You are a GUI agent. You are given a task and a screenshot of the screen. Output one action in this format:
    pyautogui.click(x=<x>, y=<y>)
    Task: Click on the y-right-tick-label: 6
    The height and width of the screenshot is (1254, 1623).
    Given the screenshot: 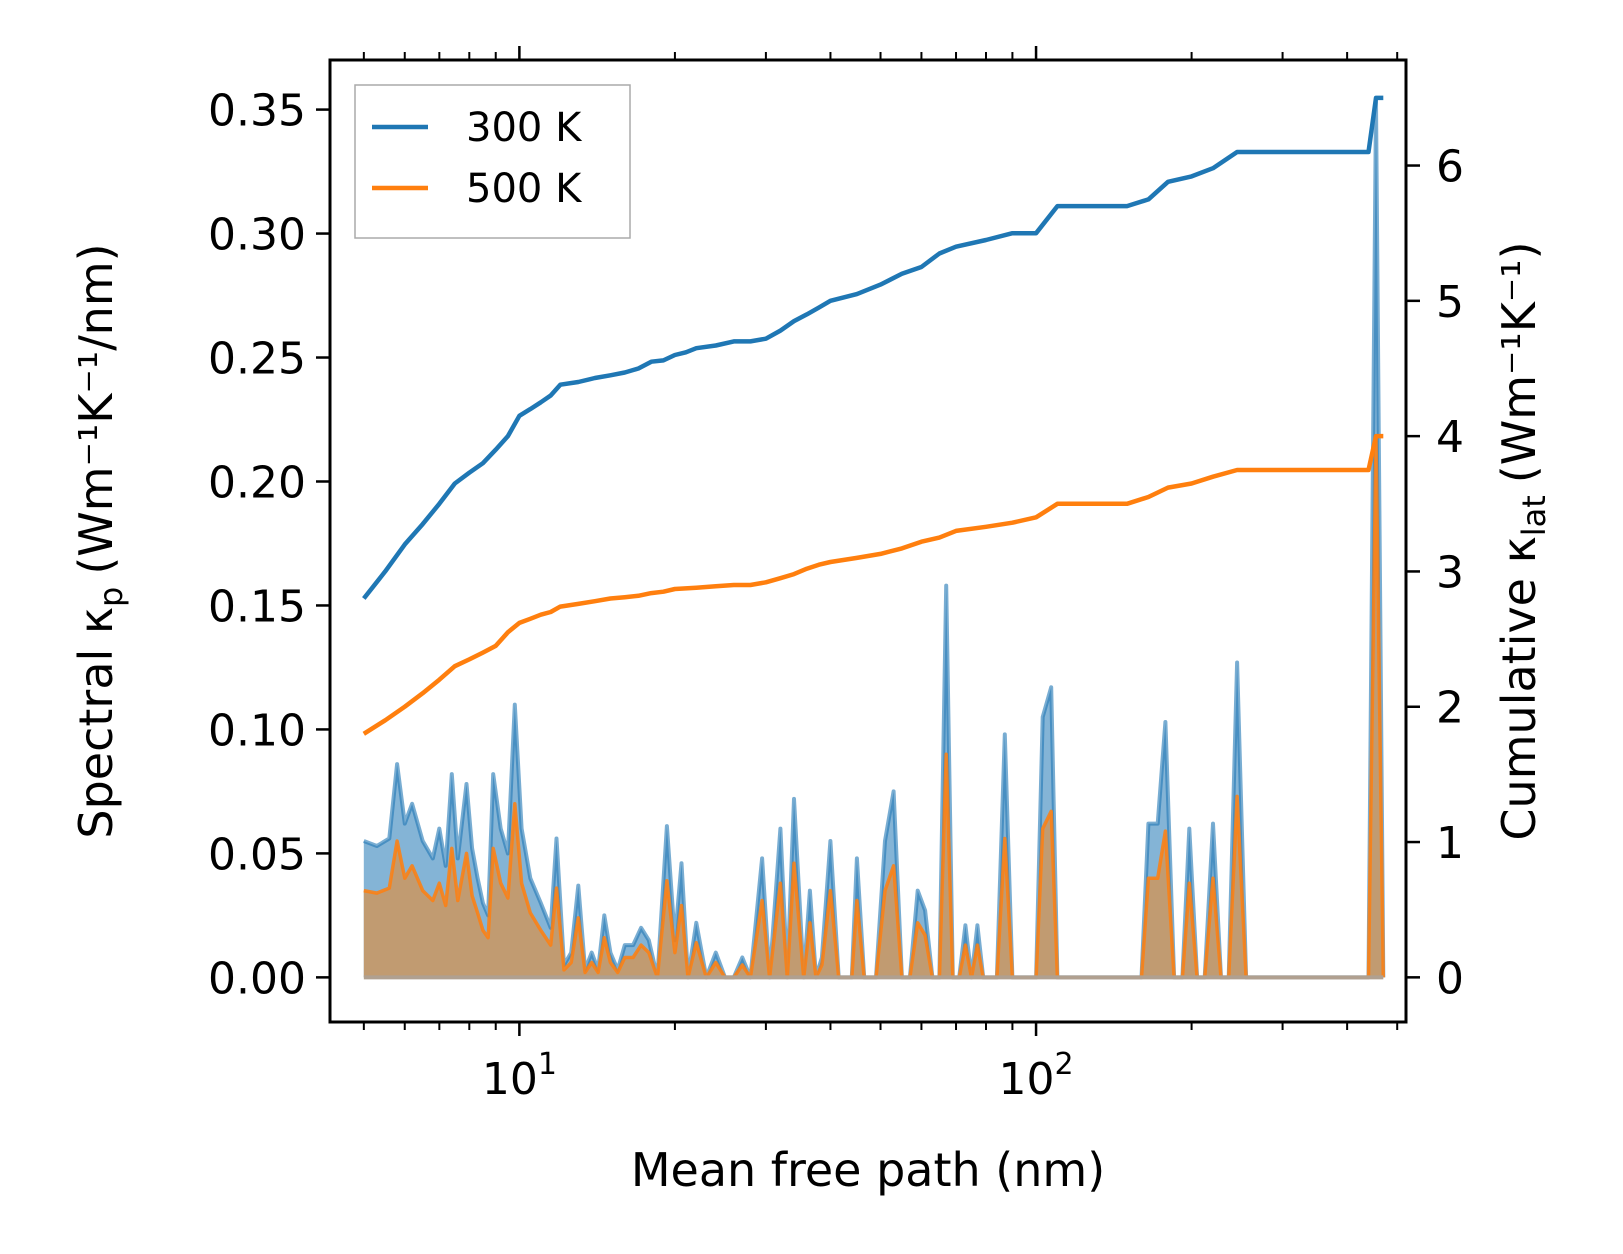 What is the action you would take?
    pyautogui.click(x=1450, y=167)
    